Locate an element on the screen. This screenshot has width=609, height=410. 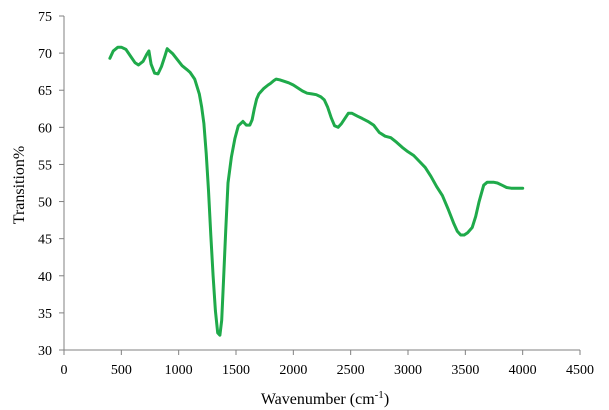
x-axis-ticks: 0 500 1000 1500 2000 2500 3000 3500 4000 4500 is located at coordinates (327, 364).